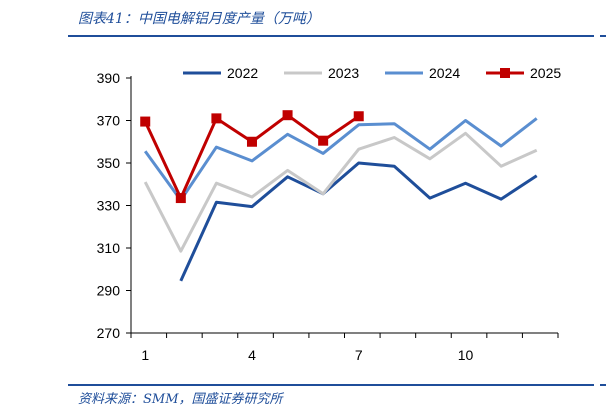  Describe the element at coordinates (109, 163) in the screenshot. I see `y-tick-label: 350` at that location.